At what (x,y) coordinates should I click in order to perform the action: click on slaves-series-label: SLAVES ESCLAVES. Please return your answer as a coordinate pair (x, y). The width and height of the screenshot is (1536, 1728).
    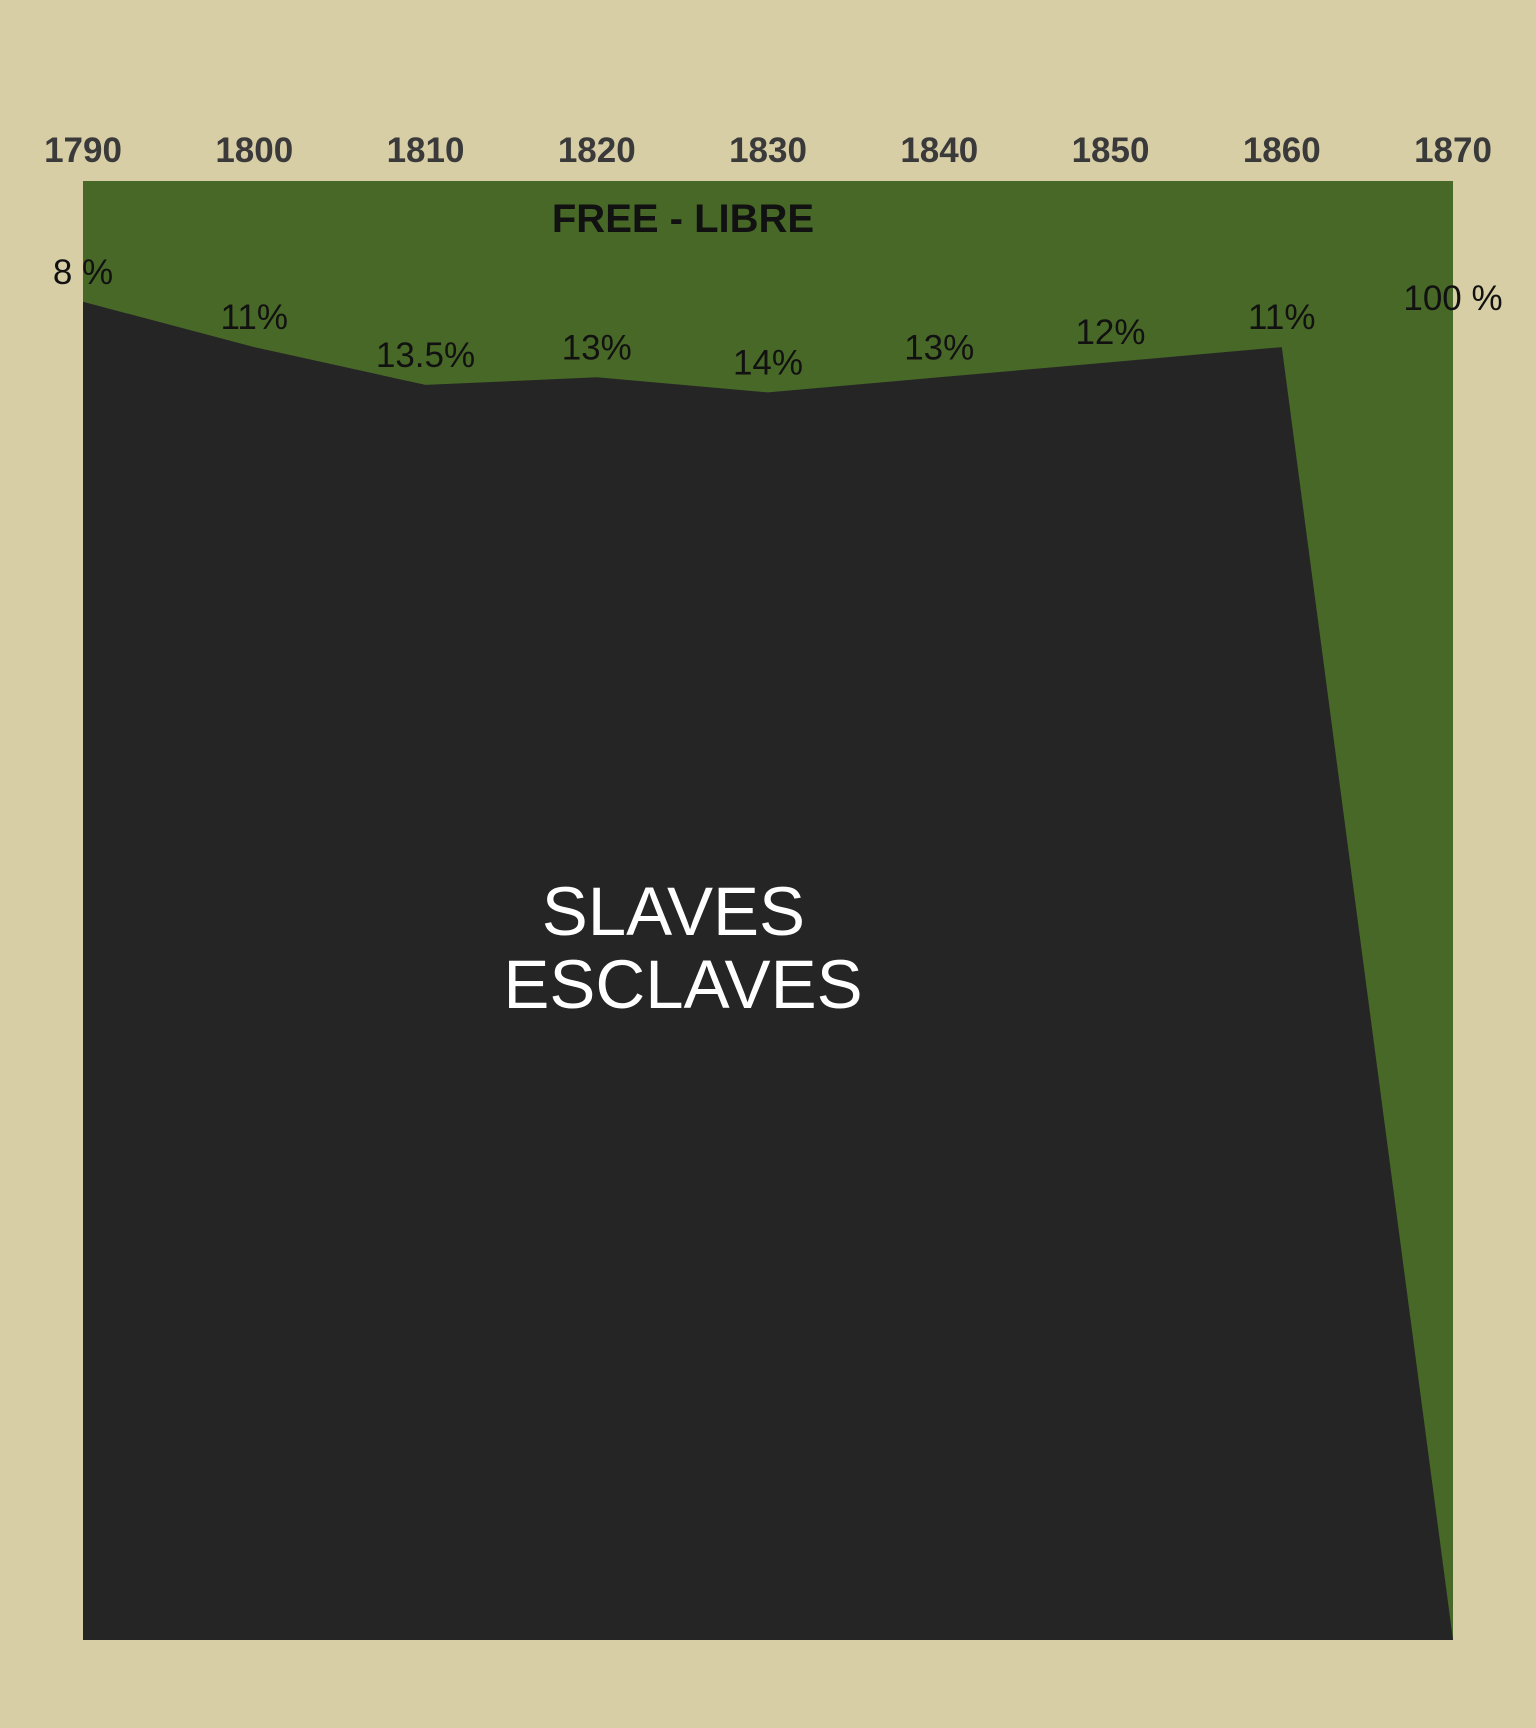
    Looking at the image, I should click on (682, 948).